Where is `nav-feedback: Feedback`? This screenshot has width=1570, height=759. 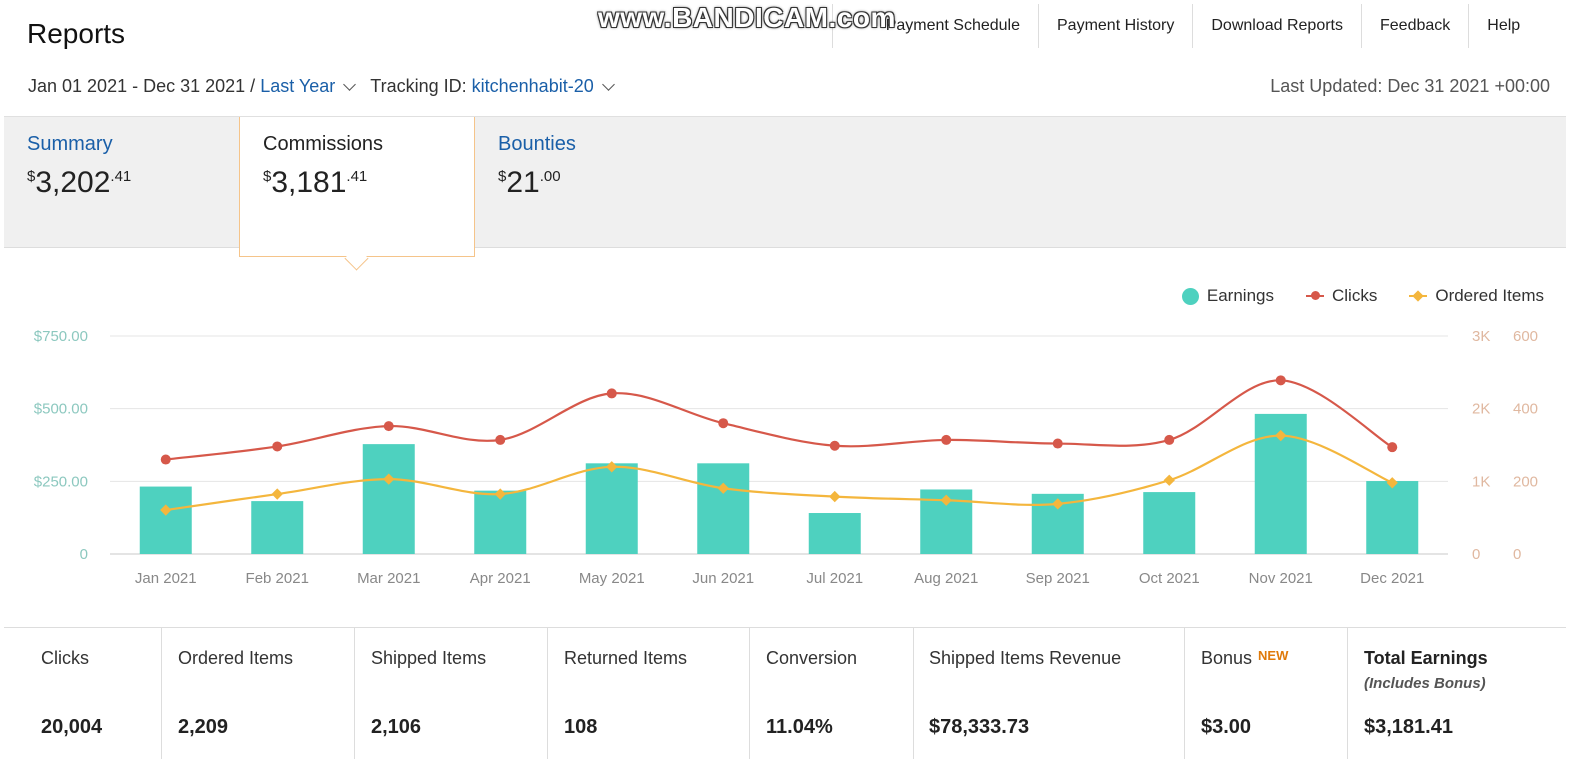
nav-feedback: Feedback is located at coordinates (1415, 26).